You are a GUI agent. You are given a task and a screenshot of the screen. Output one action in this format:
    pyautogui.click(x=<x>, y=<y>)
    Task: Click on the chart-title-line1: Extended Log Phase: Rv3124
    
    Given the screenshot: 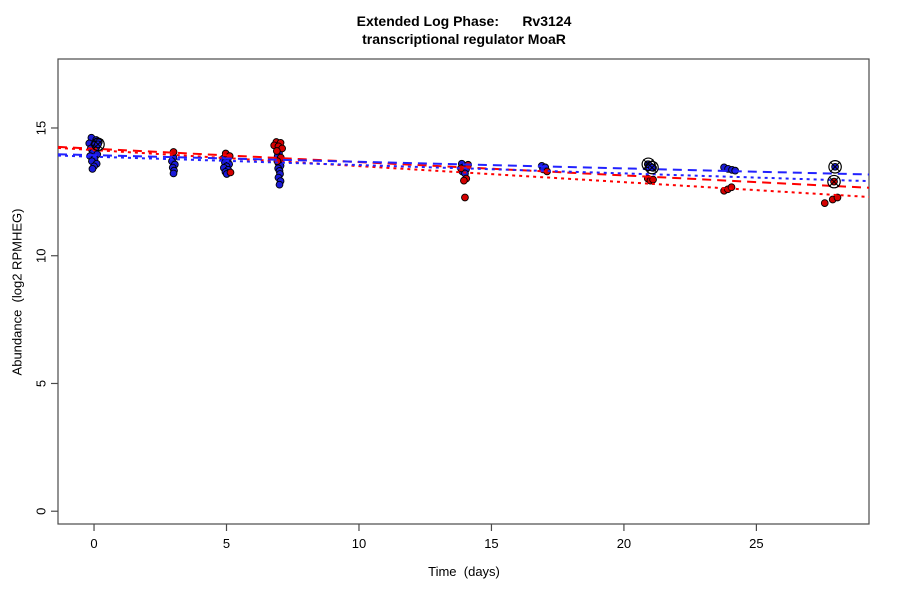 What is the action you would take?
    pyautogui.click(x=464, y=21)
    